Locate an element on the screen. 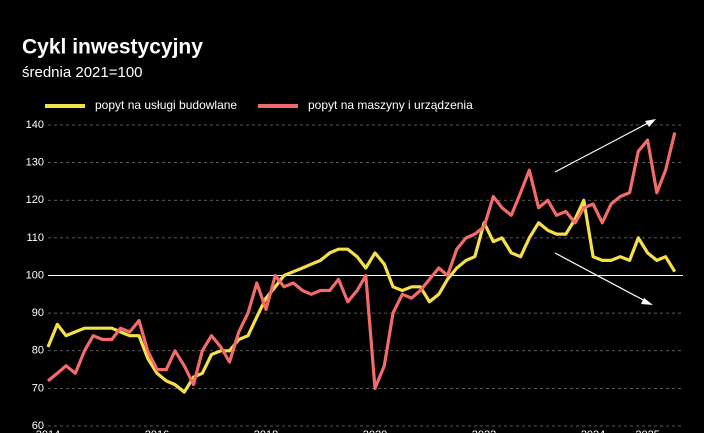  x-tick-label: 2016 is located at coordinates (157, 431).